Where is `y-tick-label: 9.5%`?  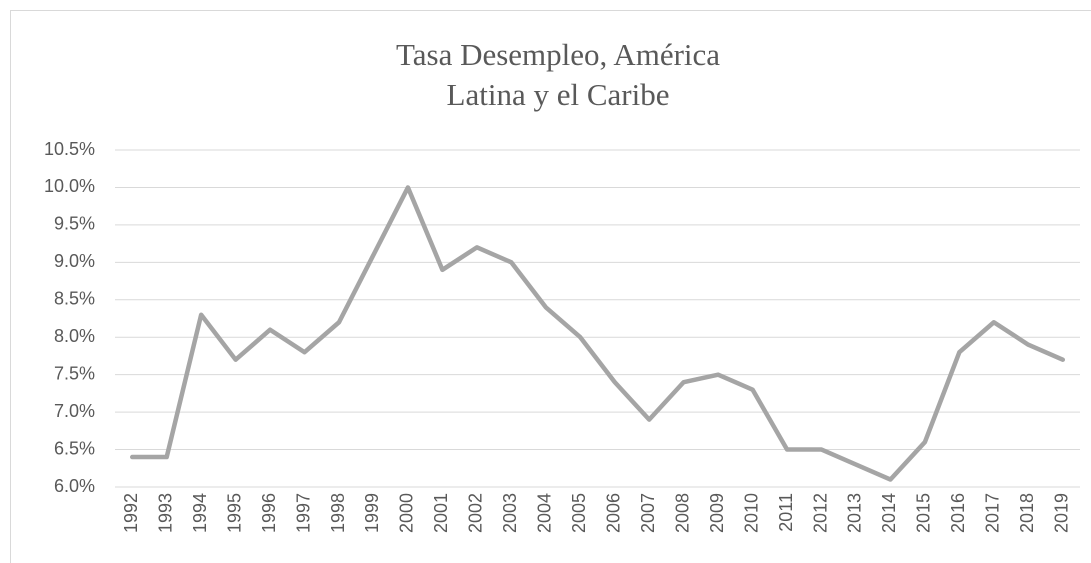
y-tick-label: 9.5% is located at coordinates (74, 224).